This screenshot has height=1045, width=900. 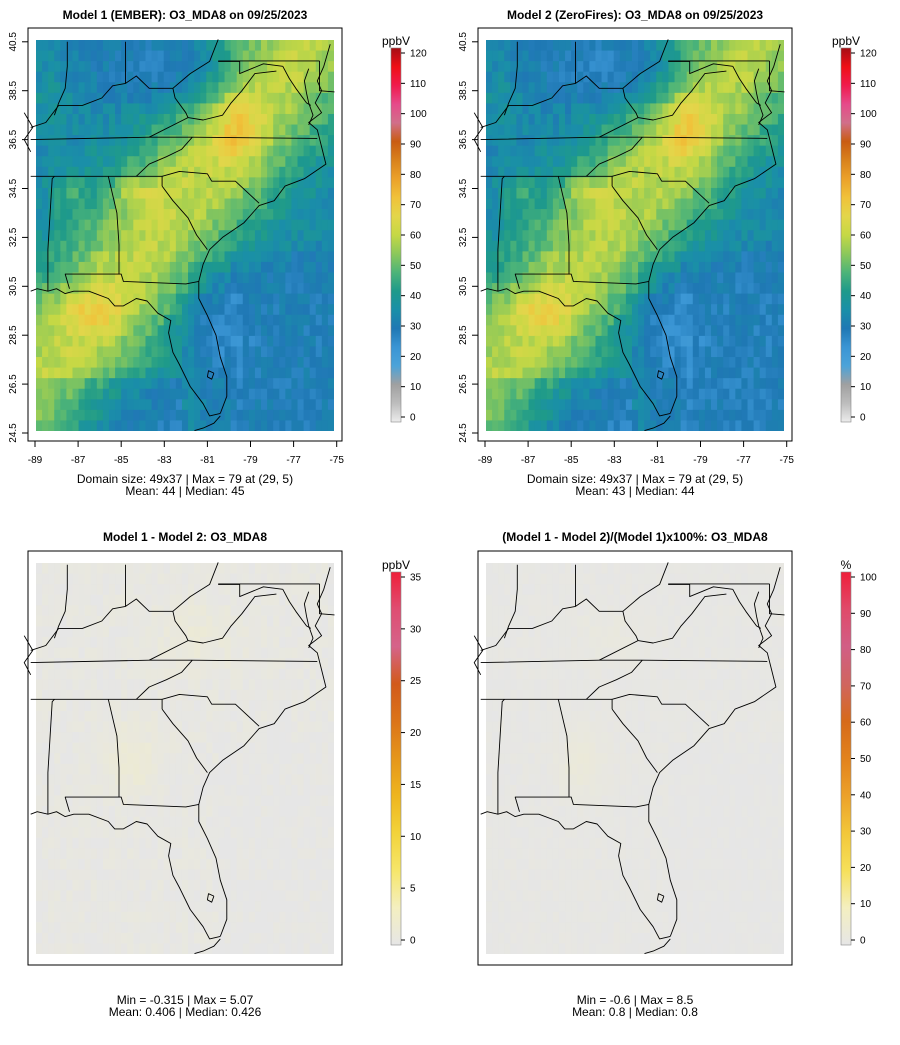 I want to click on colorbar-tick-label: 40, so click(x=866, y=296).